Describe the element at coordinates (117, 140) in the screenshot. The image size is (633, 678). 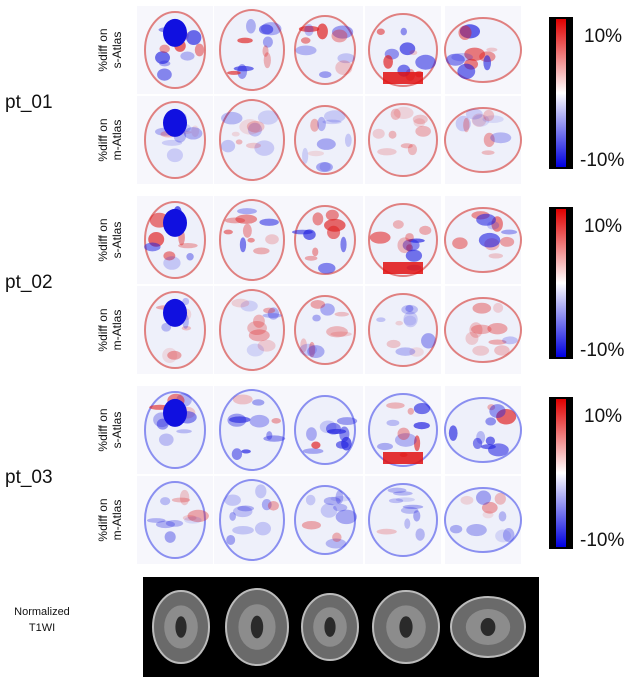
I see `row-label: m-Atlas` at that location.